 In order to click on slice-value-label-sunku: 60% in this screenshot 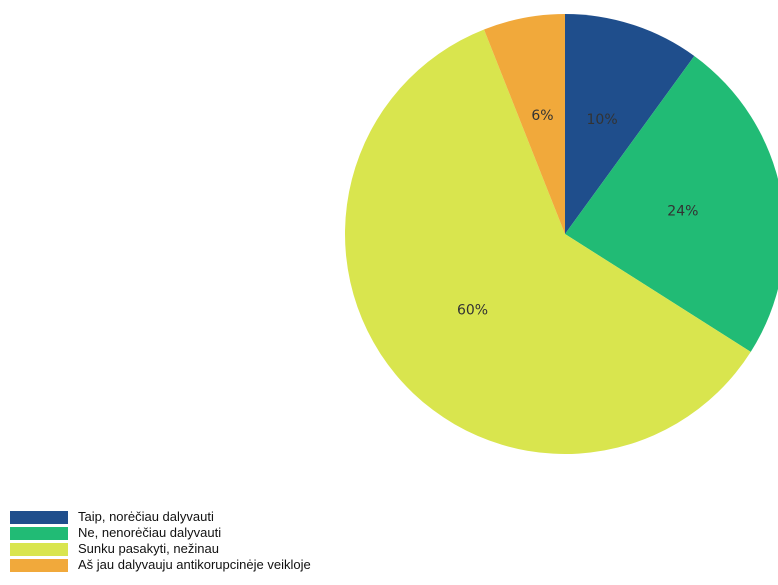, I will do `click(472, 310)`.